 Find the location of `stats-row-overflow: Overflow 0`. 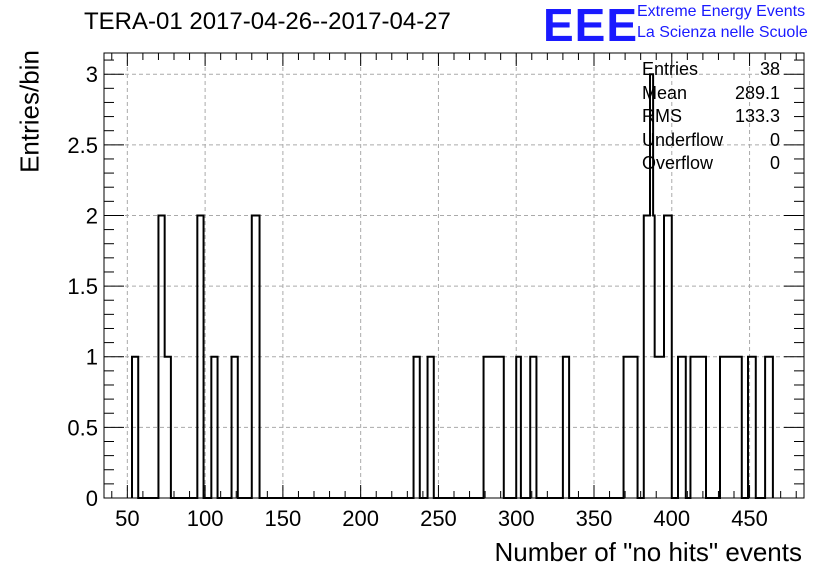

stats-row-overflow: Overflow 0 is located at coordinates (711, 164).